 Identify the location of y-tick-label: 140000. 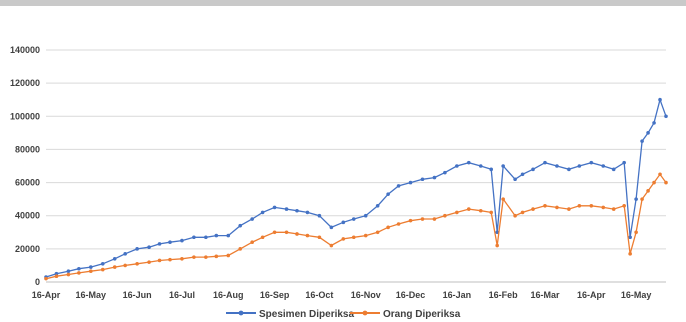
(25, 50).